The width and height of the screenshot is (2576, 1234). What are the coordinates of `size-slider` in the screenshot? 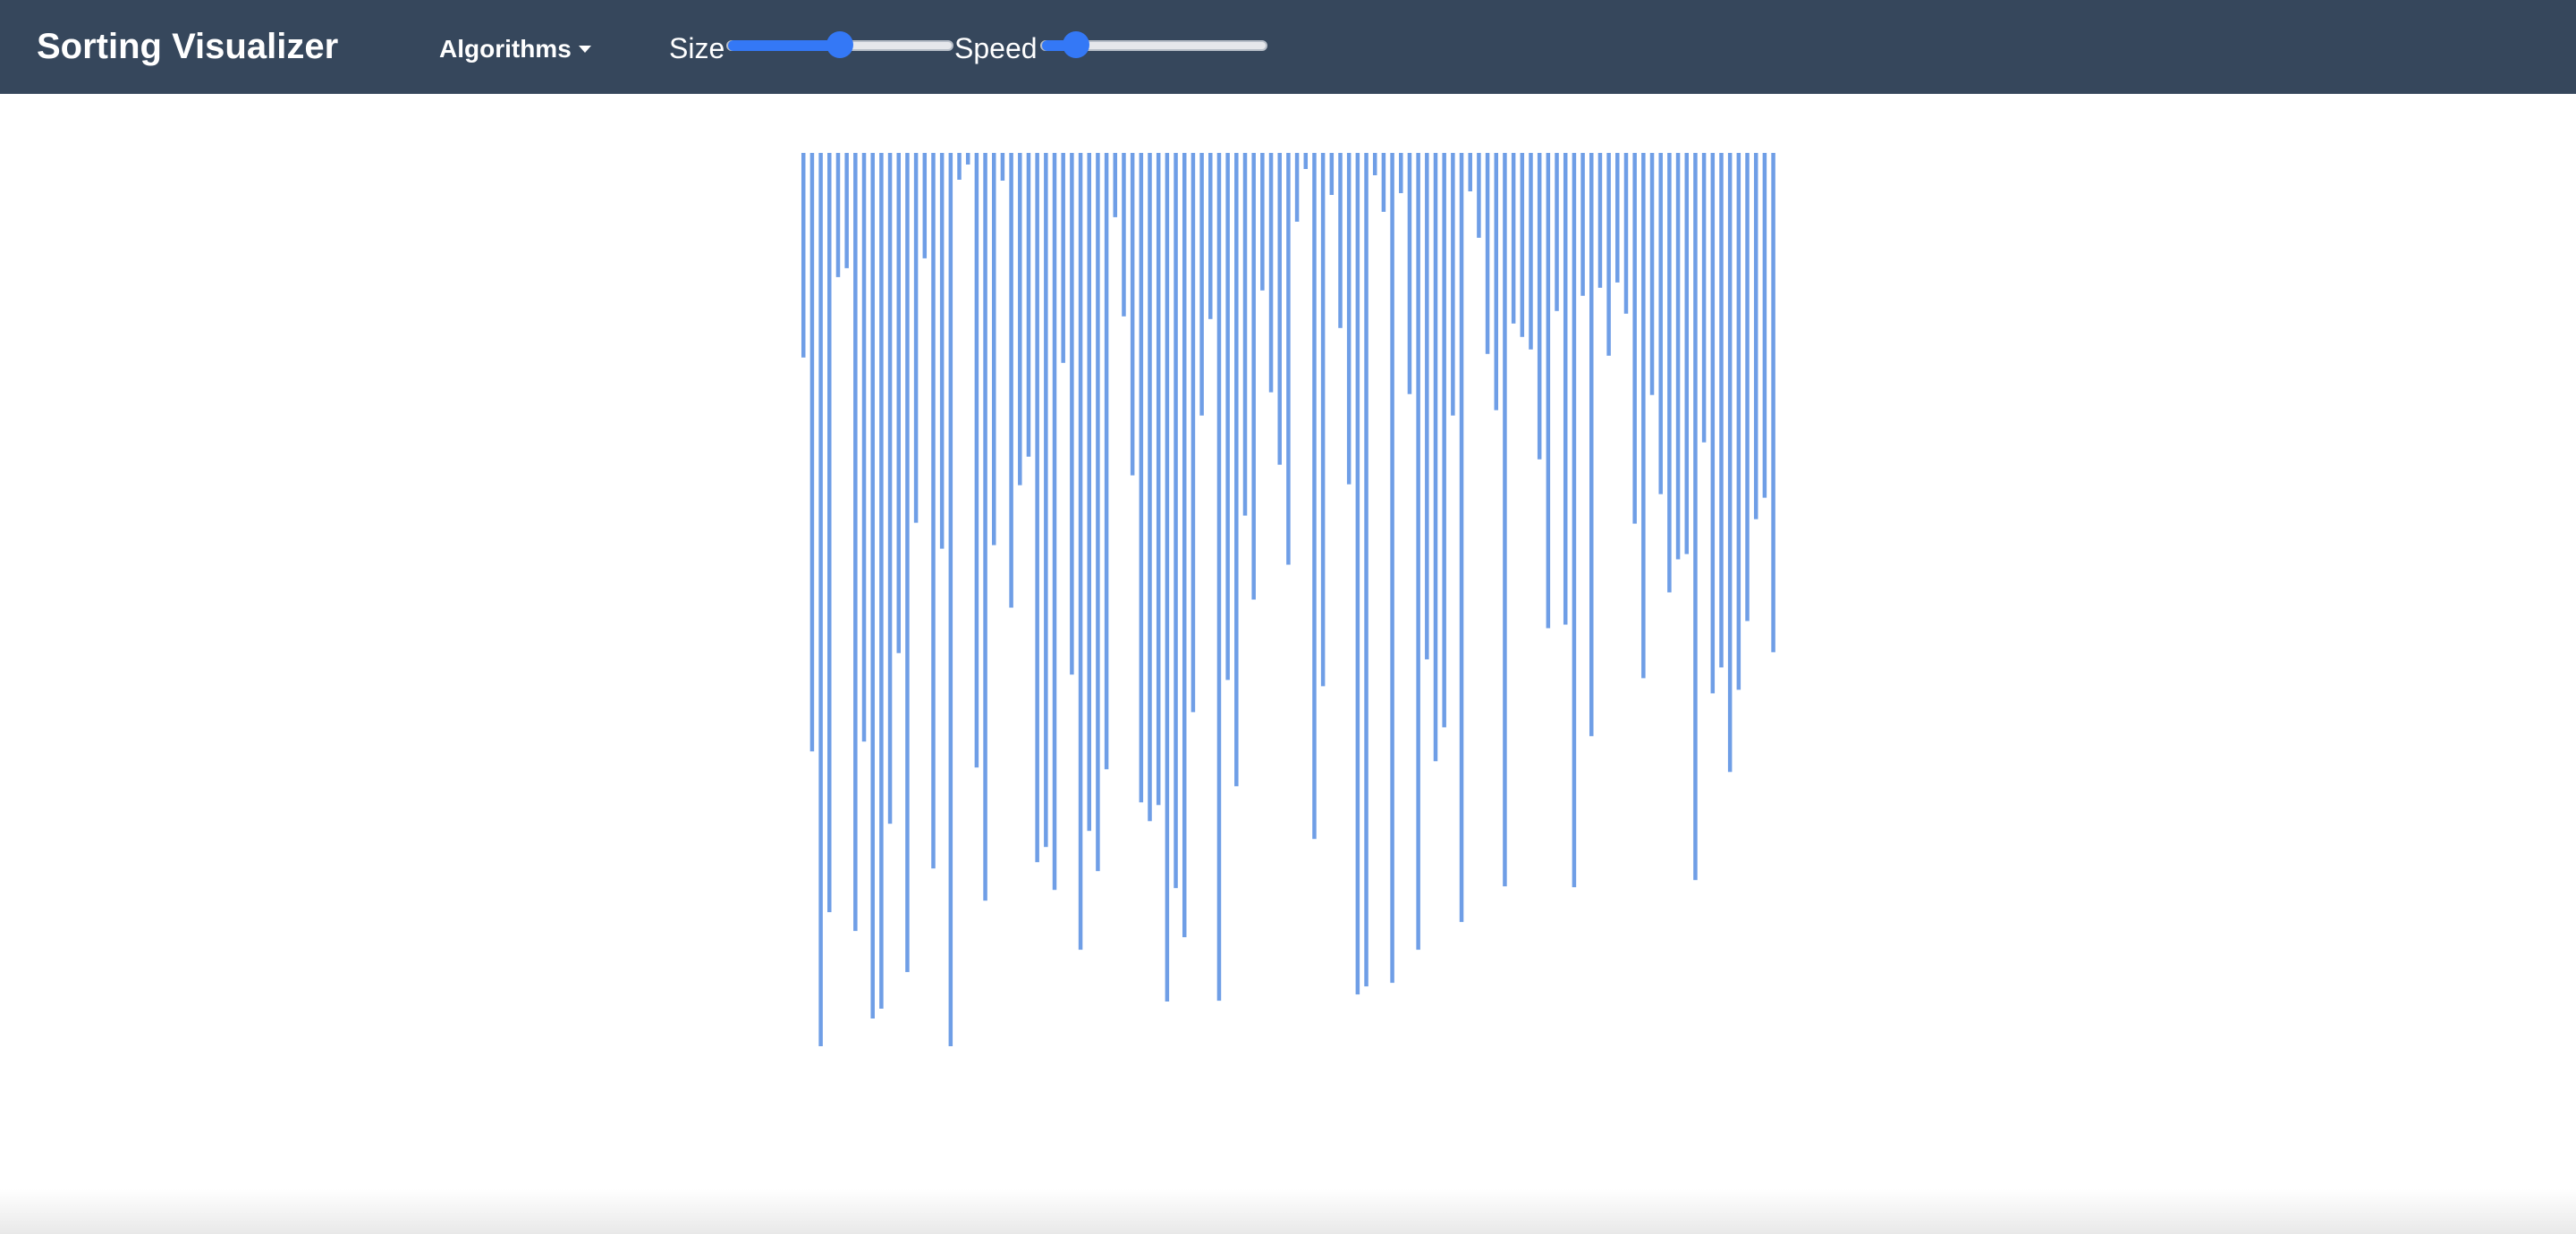 It's located at (839, 44).